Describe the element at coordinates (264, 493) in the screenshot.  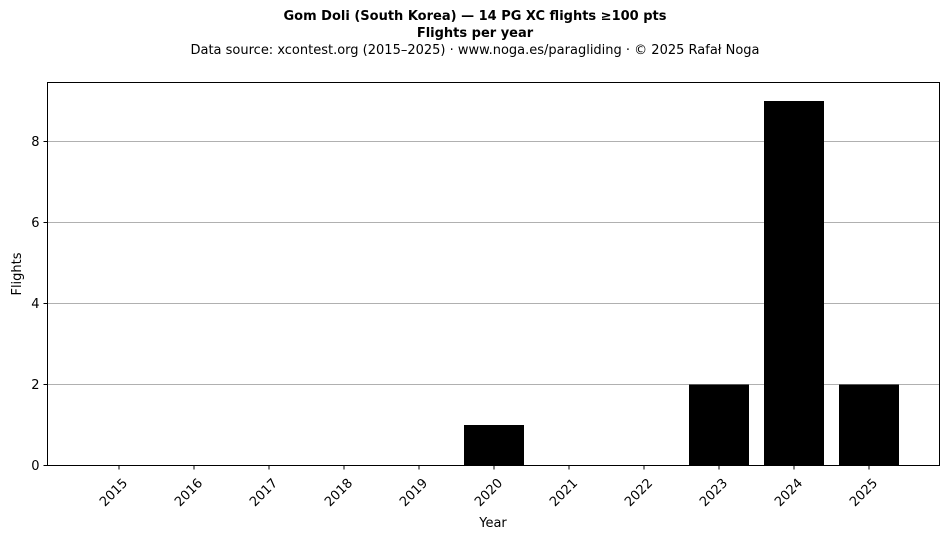
I see `x-tick-label: 2017` at that location.